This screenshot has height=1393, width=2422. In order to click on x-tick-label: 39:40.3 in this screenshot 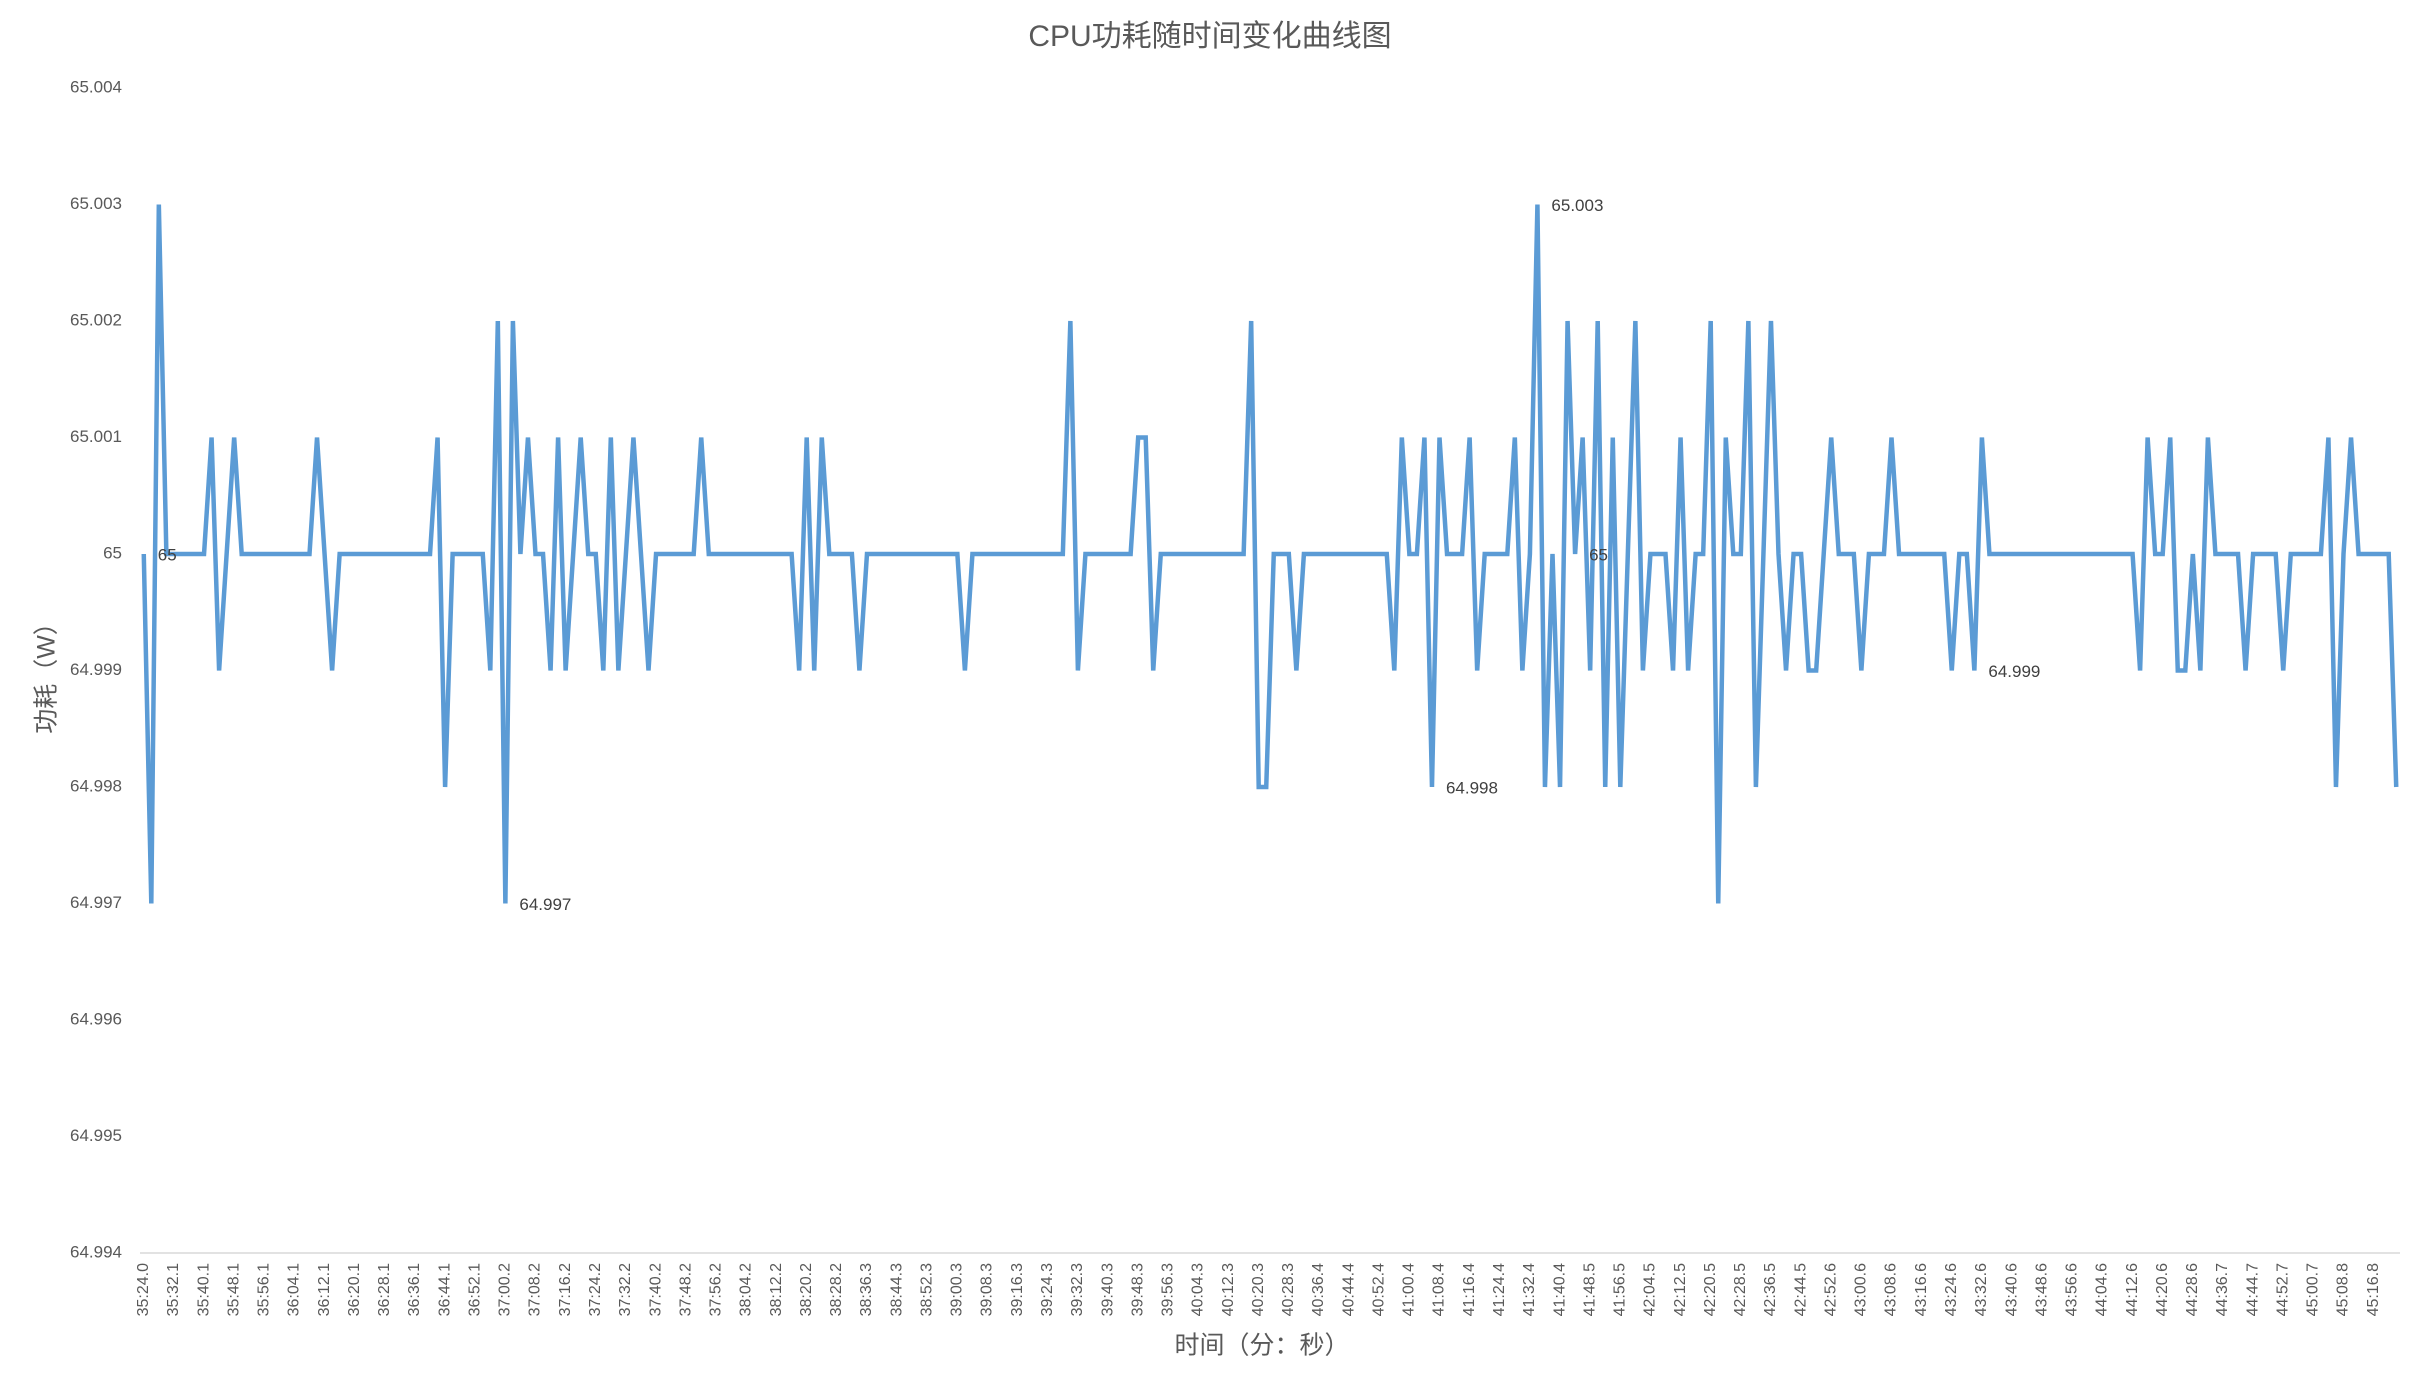, I will do `click(1107, 1289)`.